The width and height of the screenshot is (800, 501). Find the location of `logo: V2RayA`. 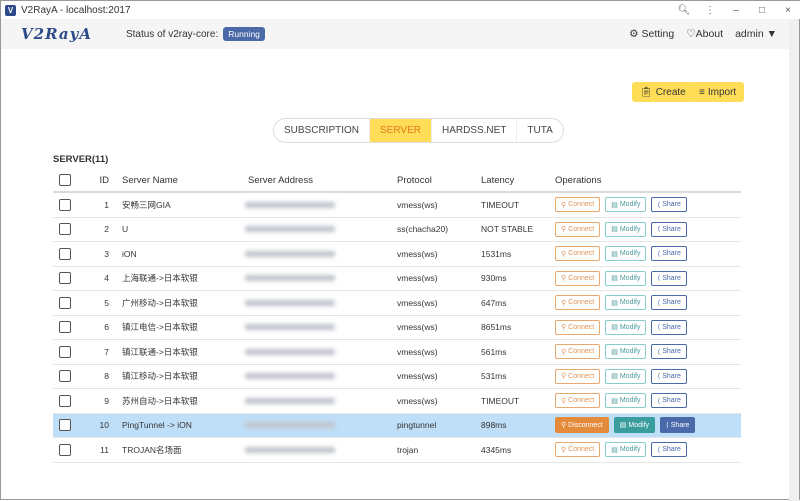

logo: V2RayA is located at coordinates (56, 34).